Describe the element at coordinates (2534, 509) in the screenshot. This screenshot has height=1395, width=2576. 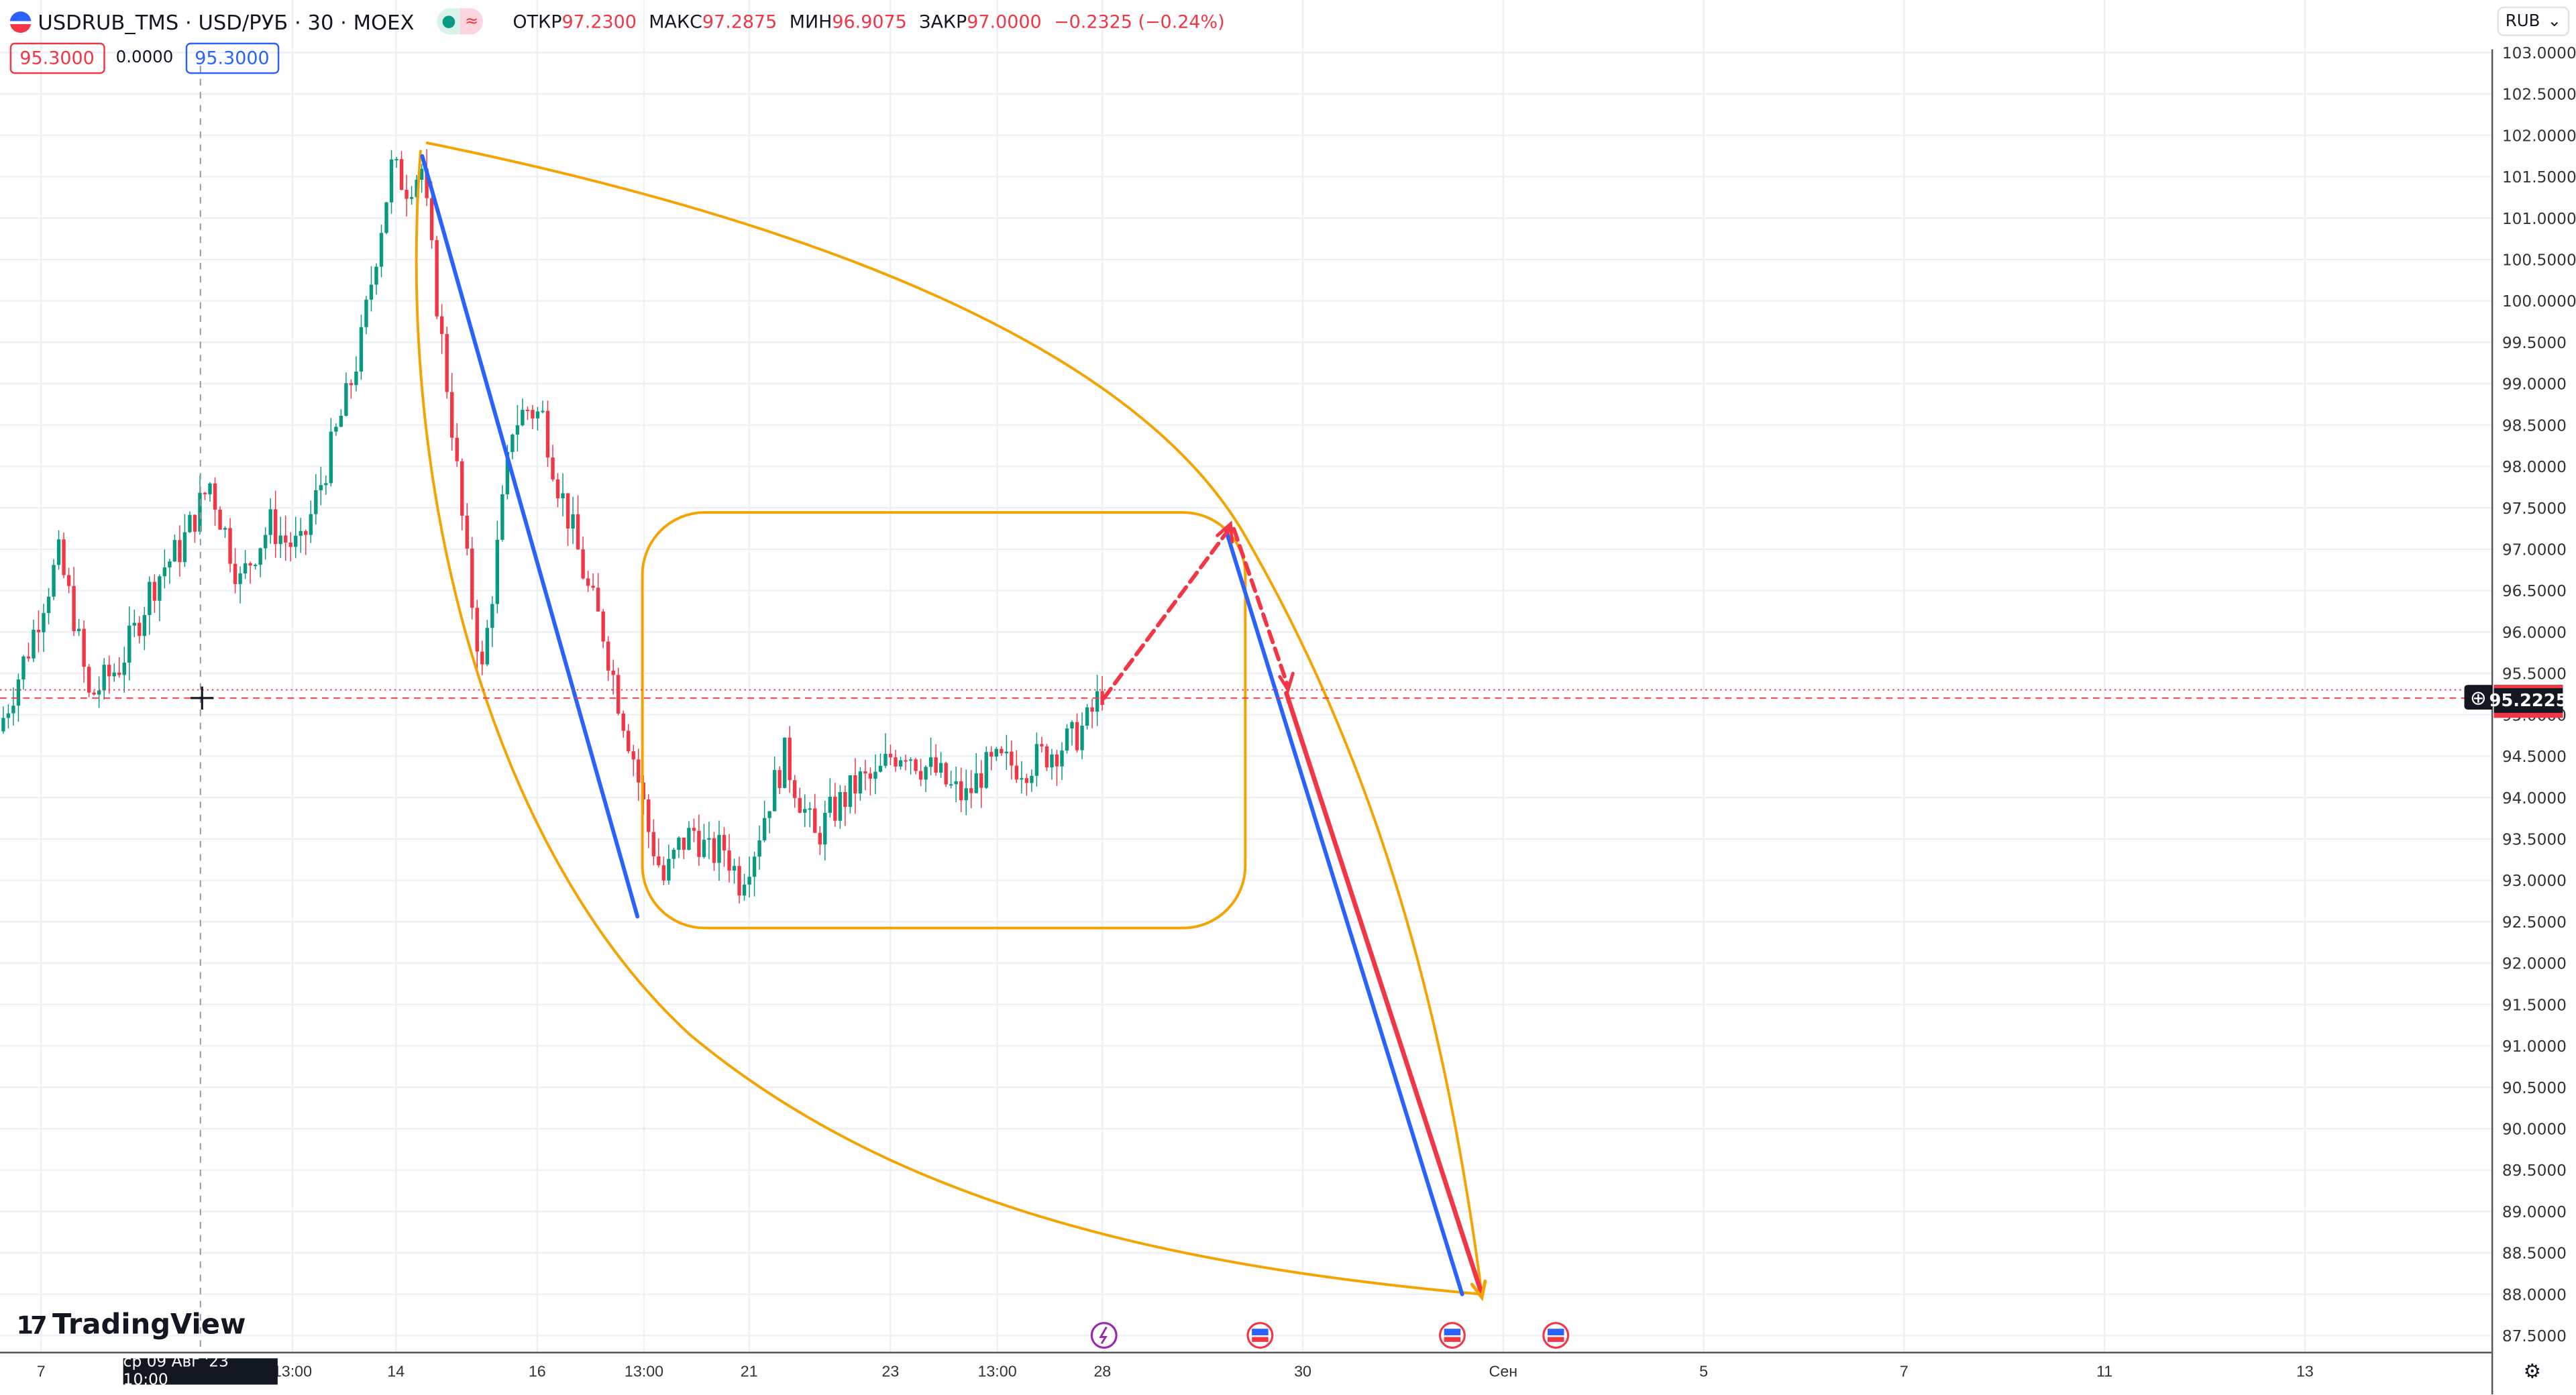
I see `y-tick-label: 97.5000` at that location.